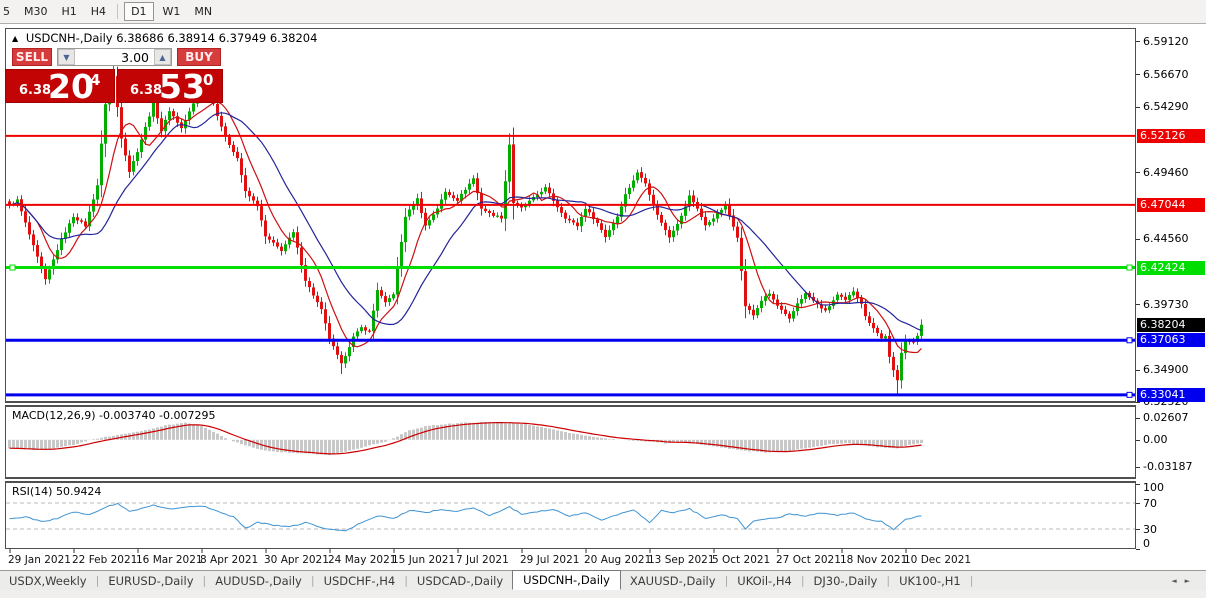  Describe the element at coordinates (258, 580) in the screenshot. I see `tab-audusd-daily: AUDUSD-,Daily` at that location.